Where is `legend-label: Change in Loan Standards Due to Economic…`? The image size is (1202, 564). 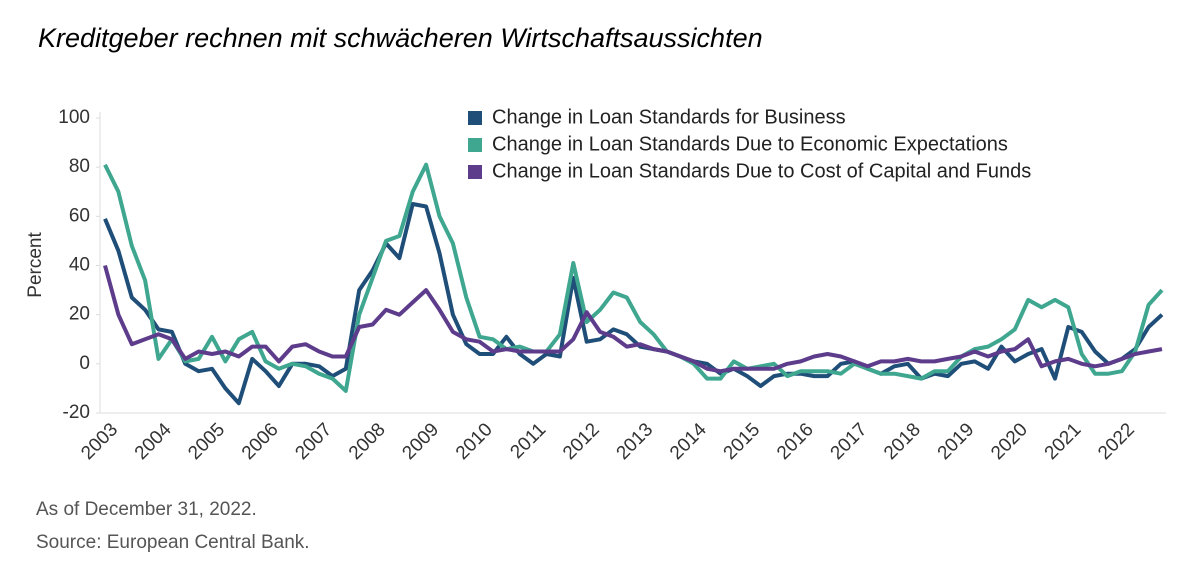
legend-label: Change in Loan Standards Due to Economic… is located at coordinates (750, 144).